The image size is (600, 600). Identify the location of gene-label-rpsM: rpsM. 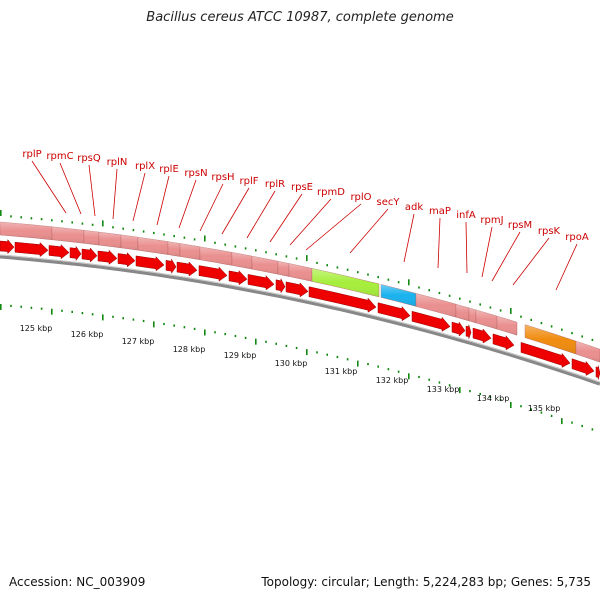
(520, 225).